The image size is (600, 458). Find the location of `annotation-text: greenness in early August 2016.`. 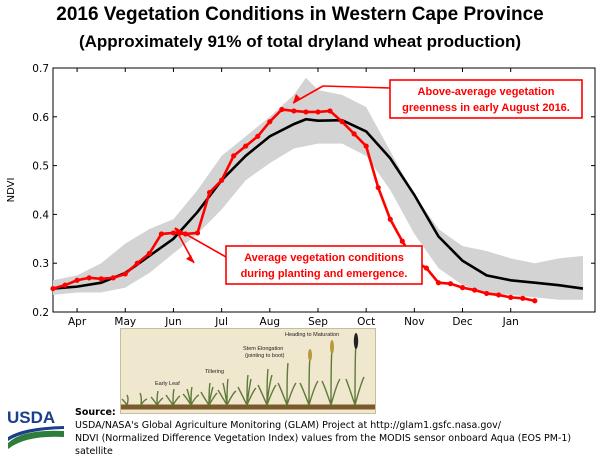

annotation-text: greenness in early August 2016. is located at coordinates (486, 108).